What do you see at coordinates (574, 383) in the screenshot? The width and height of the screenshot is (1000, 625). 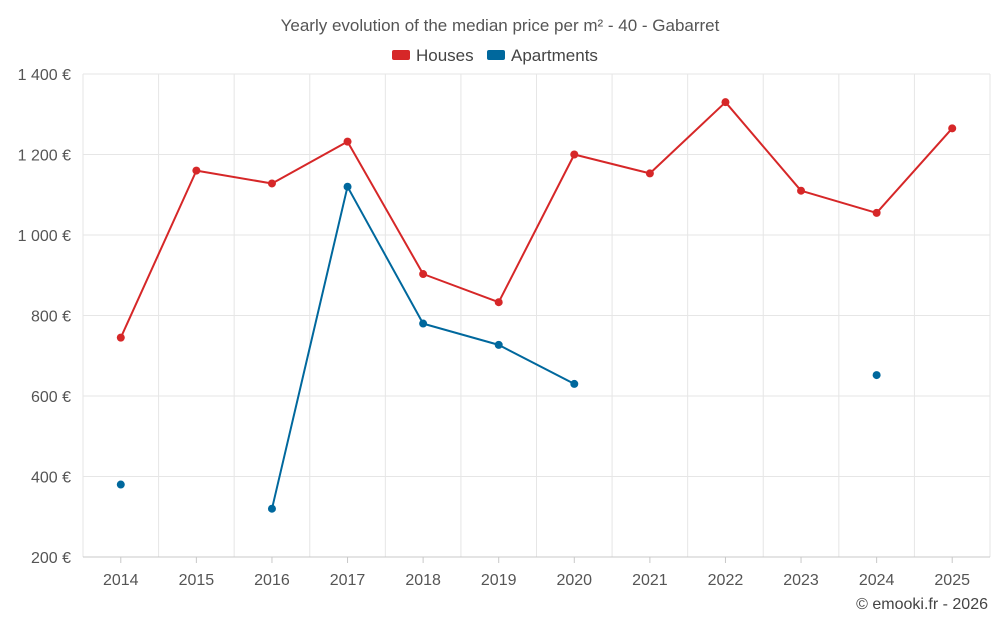 I see `point-apartments-2020` at bounding box center [574, 383].